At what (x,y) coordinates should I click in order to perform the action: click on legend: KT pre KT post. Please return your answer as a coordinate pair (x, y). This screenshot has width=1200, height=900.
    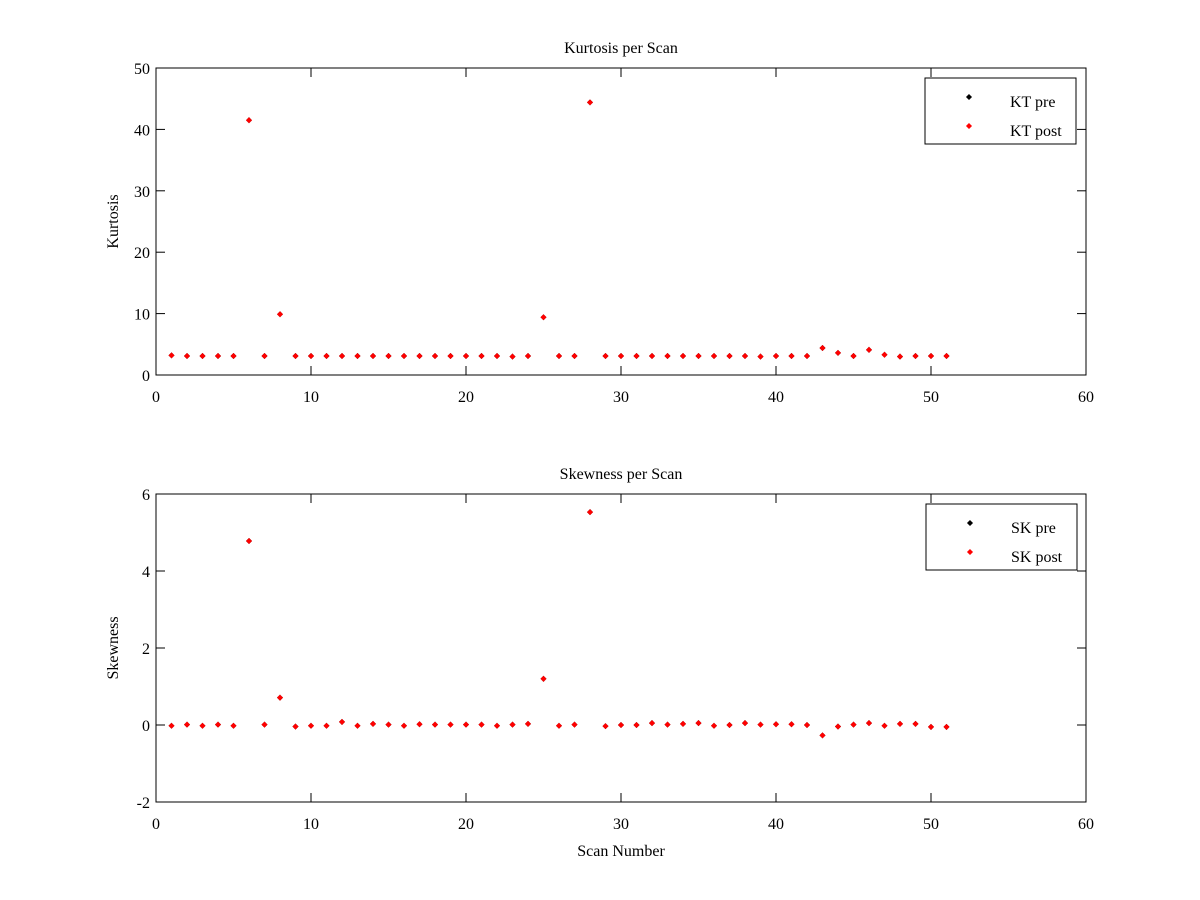
    Looking at the image, I should click on (1000, 111).